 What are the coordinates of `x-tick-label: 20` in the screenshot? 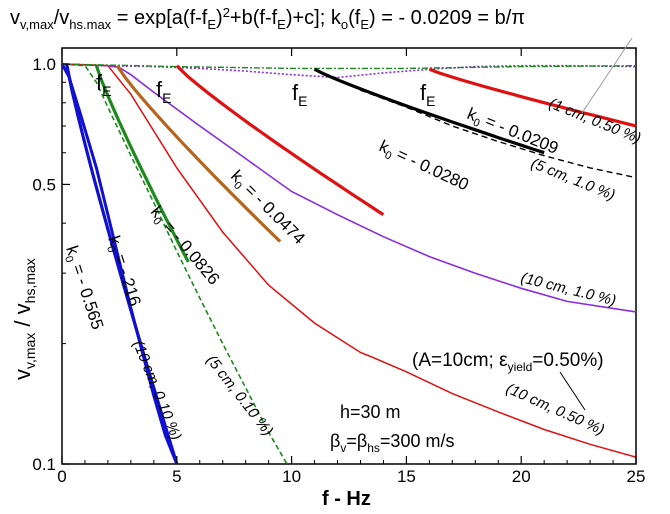 It's located at (521, 476).